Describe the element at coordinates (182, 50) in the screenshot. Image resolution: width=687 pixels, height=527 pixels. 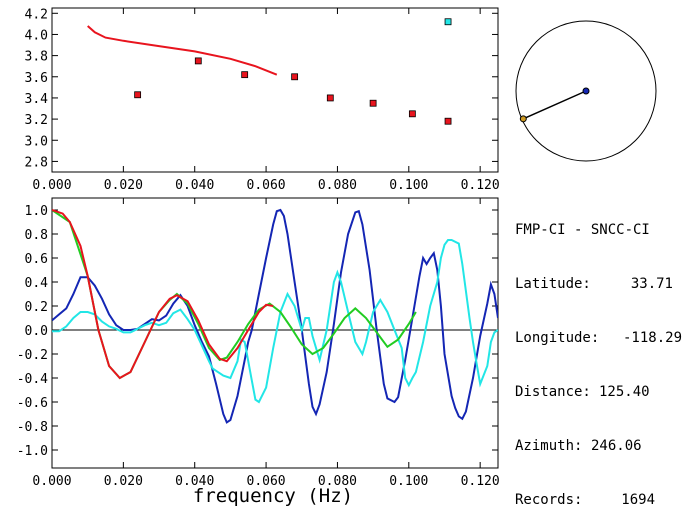
I see `velocity-curve` at that location.